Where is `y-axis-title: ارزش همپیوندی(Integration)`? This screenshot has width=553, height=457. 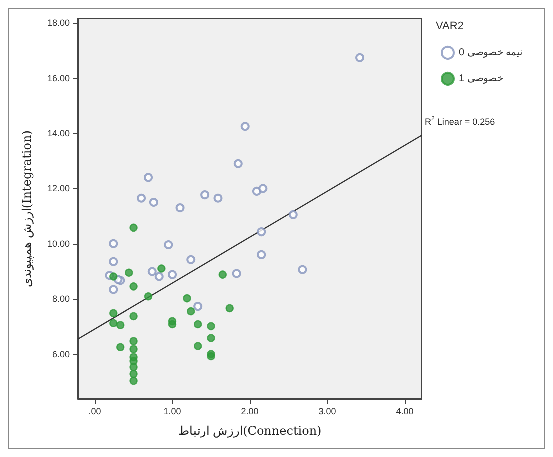 y-axis-title: ارزش همپیوندی(Integration) is located at coordinates (27, 209).